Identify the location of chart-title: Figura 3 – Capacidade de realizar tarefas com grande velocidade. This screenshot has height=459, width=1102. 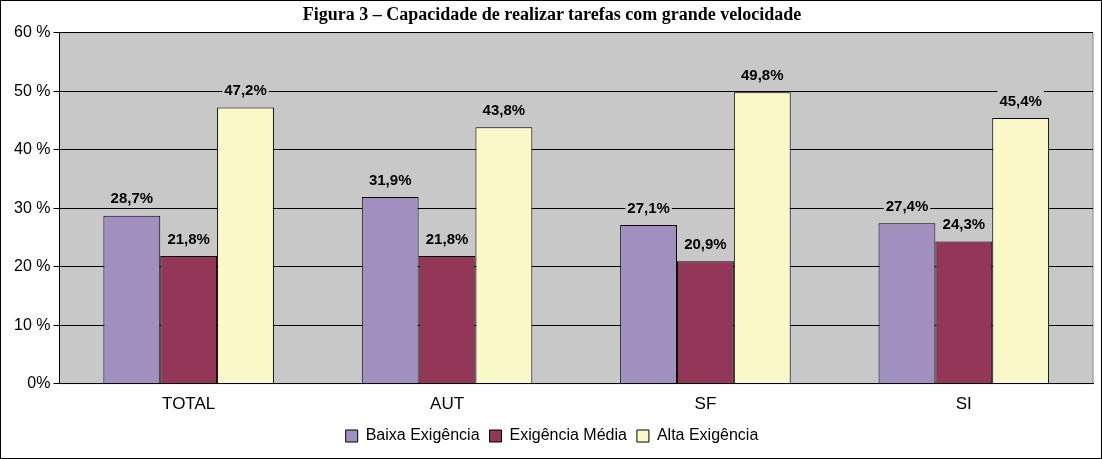
(552, 14).